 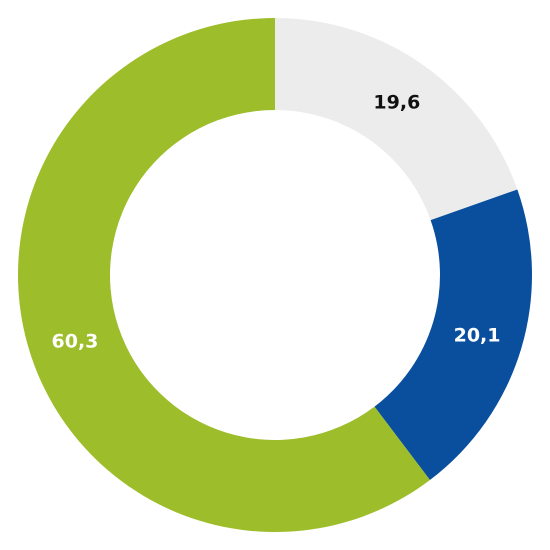 I want to click on value-label: 20,1, so click(x=477, y=335).